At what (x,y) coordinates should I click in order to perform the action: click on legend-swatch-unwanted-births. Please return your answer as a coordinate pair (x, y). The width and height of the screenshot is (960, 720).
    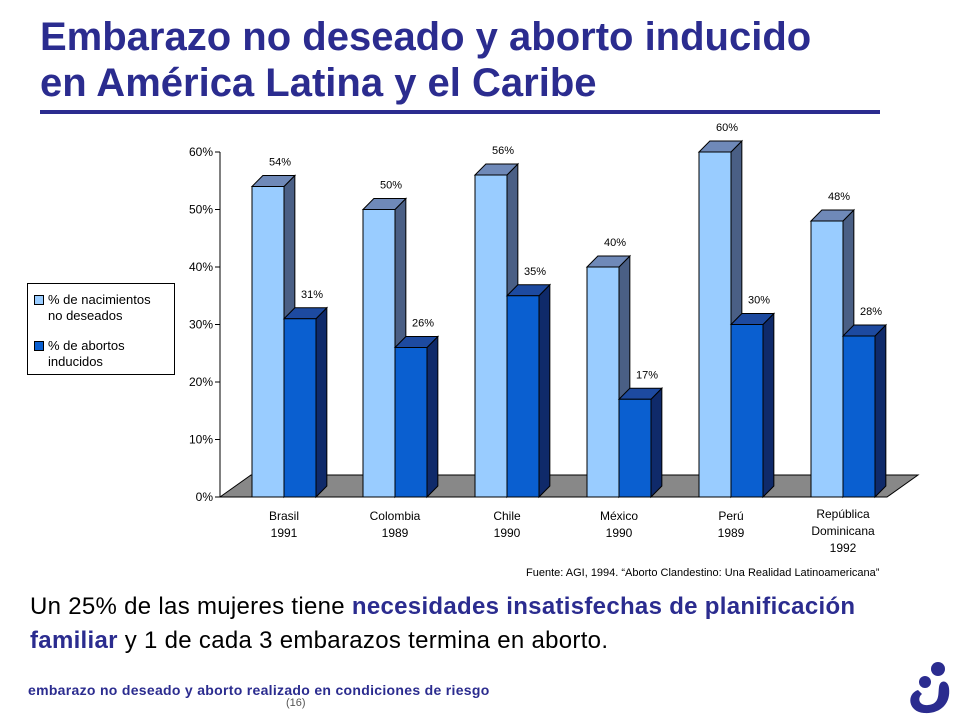
    Looking at the image, I should click on (39, 300).